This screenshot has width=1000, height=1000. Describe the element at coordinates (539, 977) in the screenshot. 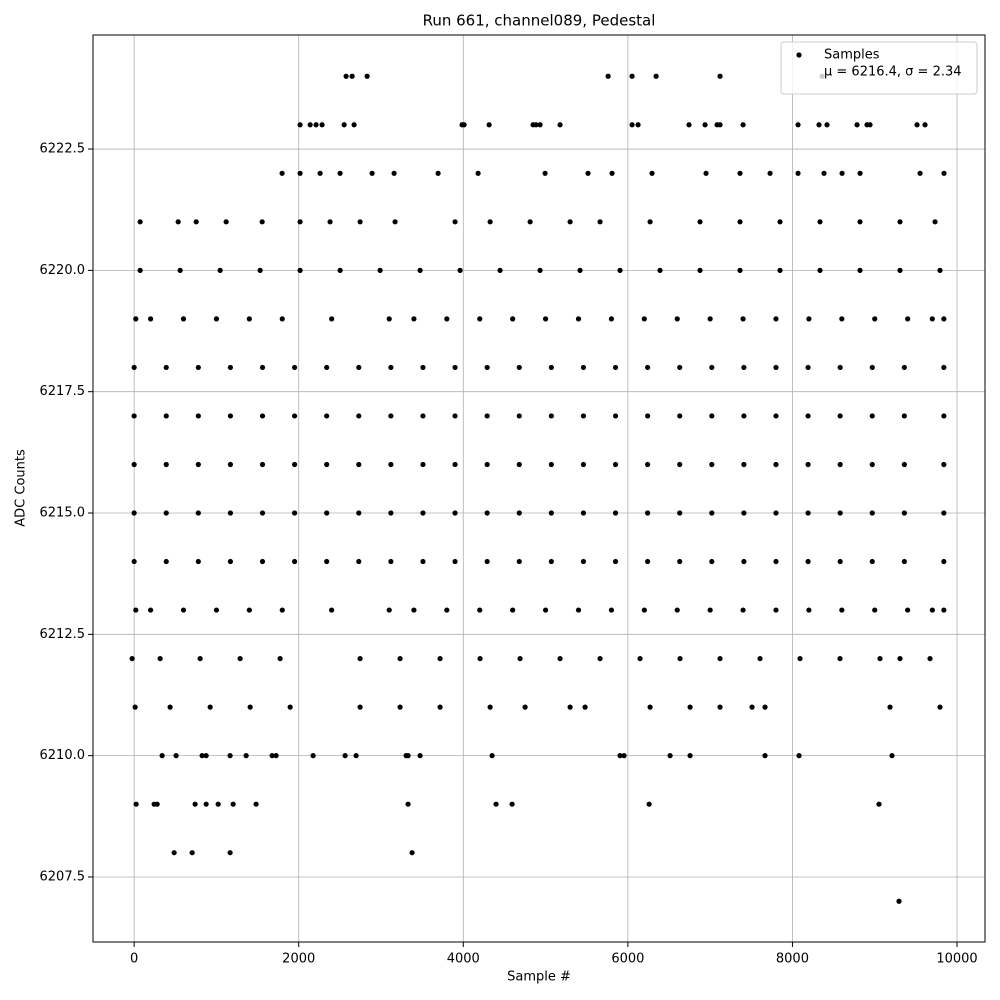

I see `x-axis-label: Sample #` at that location.